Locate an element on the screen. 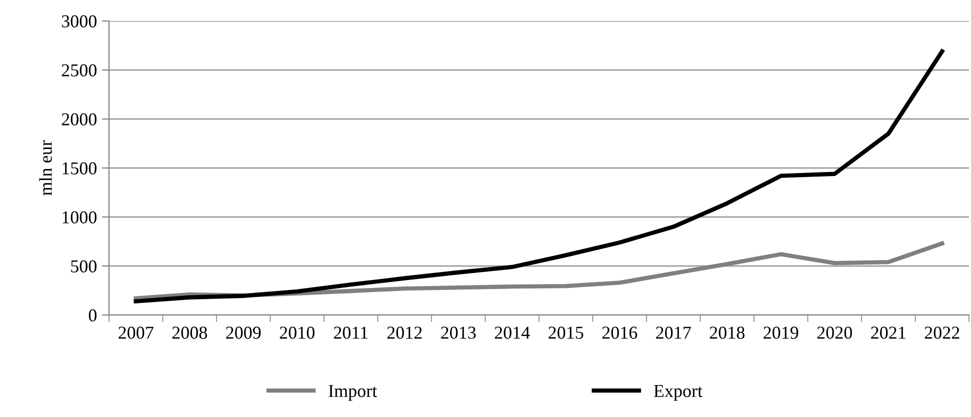 The height and width of the screenshot is (417, 971). x-tick-label: 2018 is located at coordinates (727, 332).